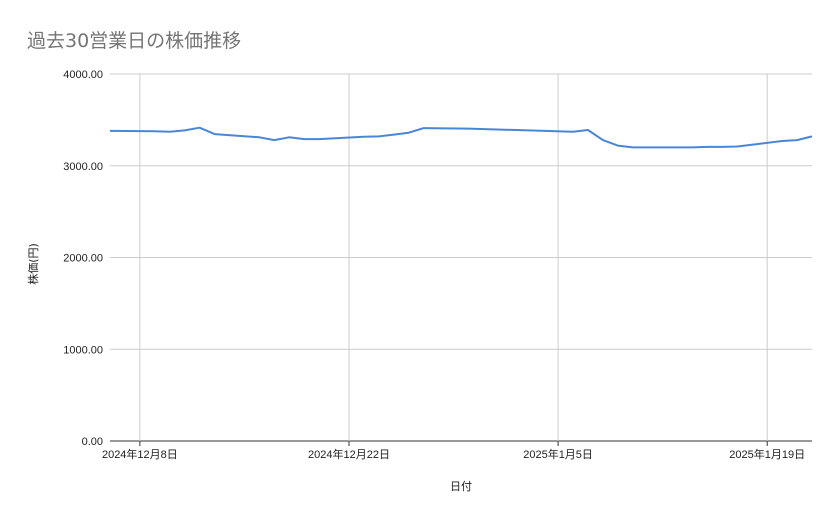 The width and height of the screenshot is (839, 519). Describe the element at coordinates (349, 454) in the screenshot. I see `x-tick-label: 2024年12月22日` at that location.